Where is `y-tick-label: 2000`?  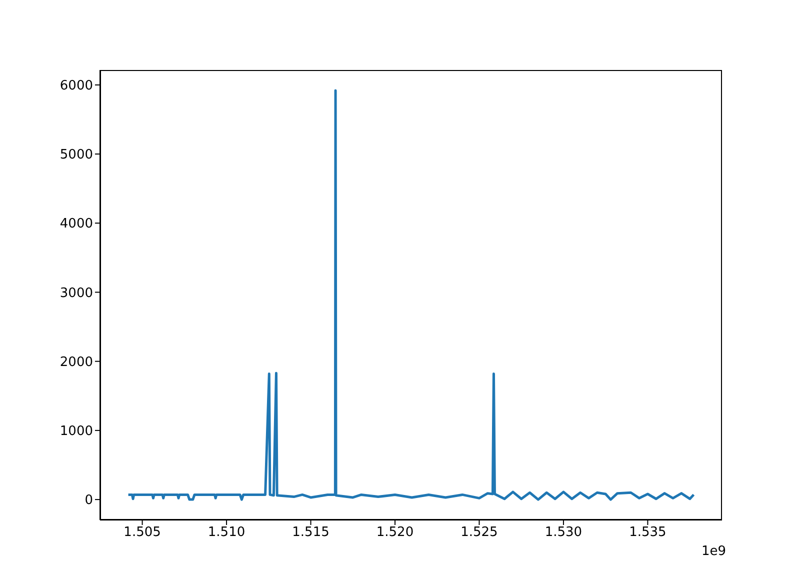
y-tick-label: 2000 is located at coordinates (76, 362).